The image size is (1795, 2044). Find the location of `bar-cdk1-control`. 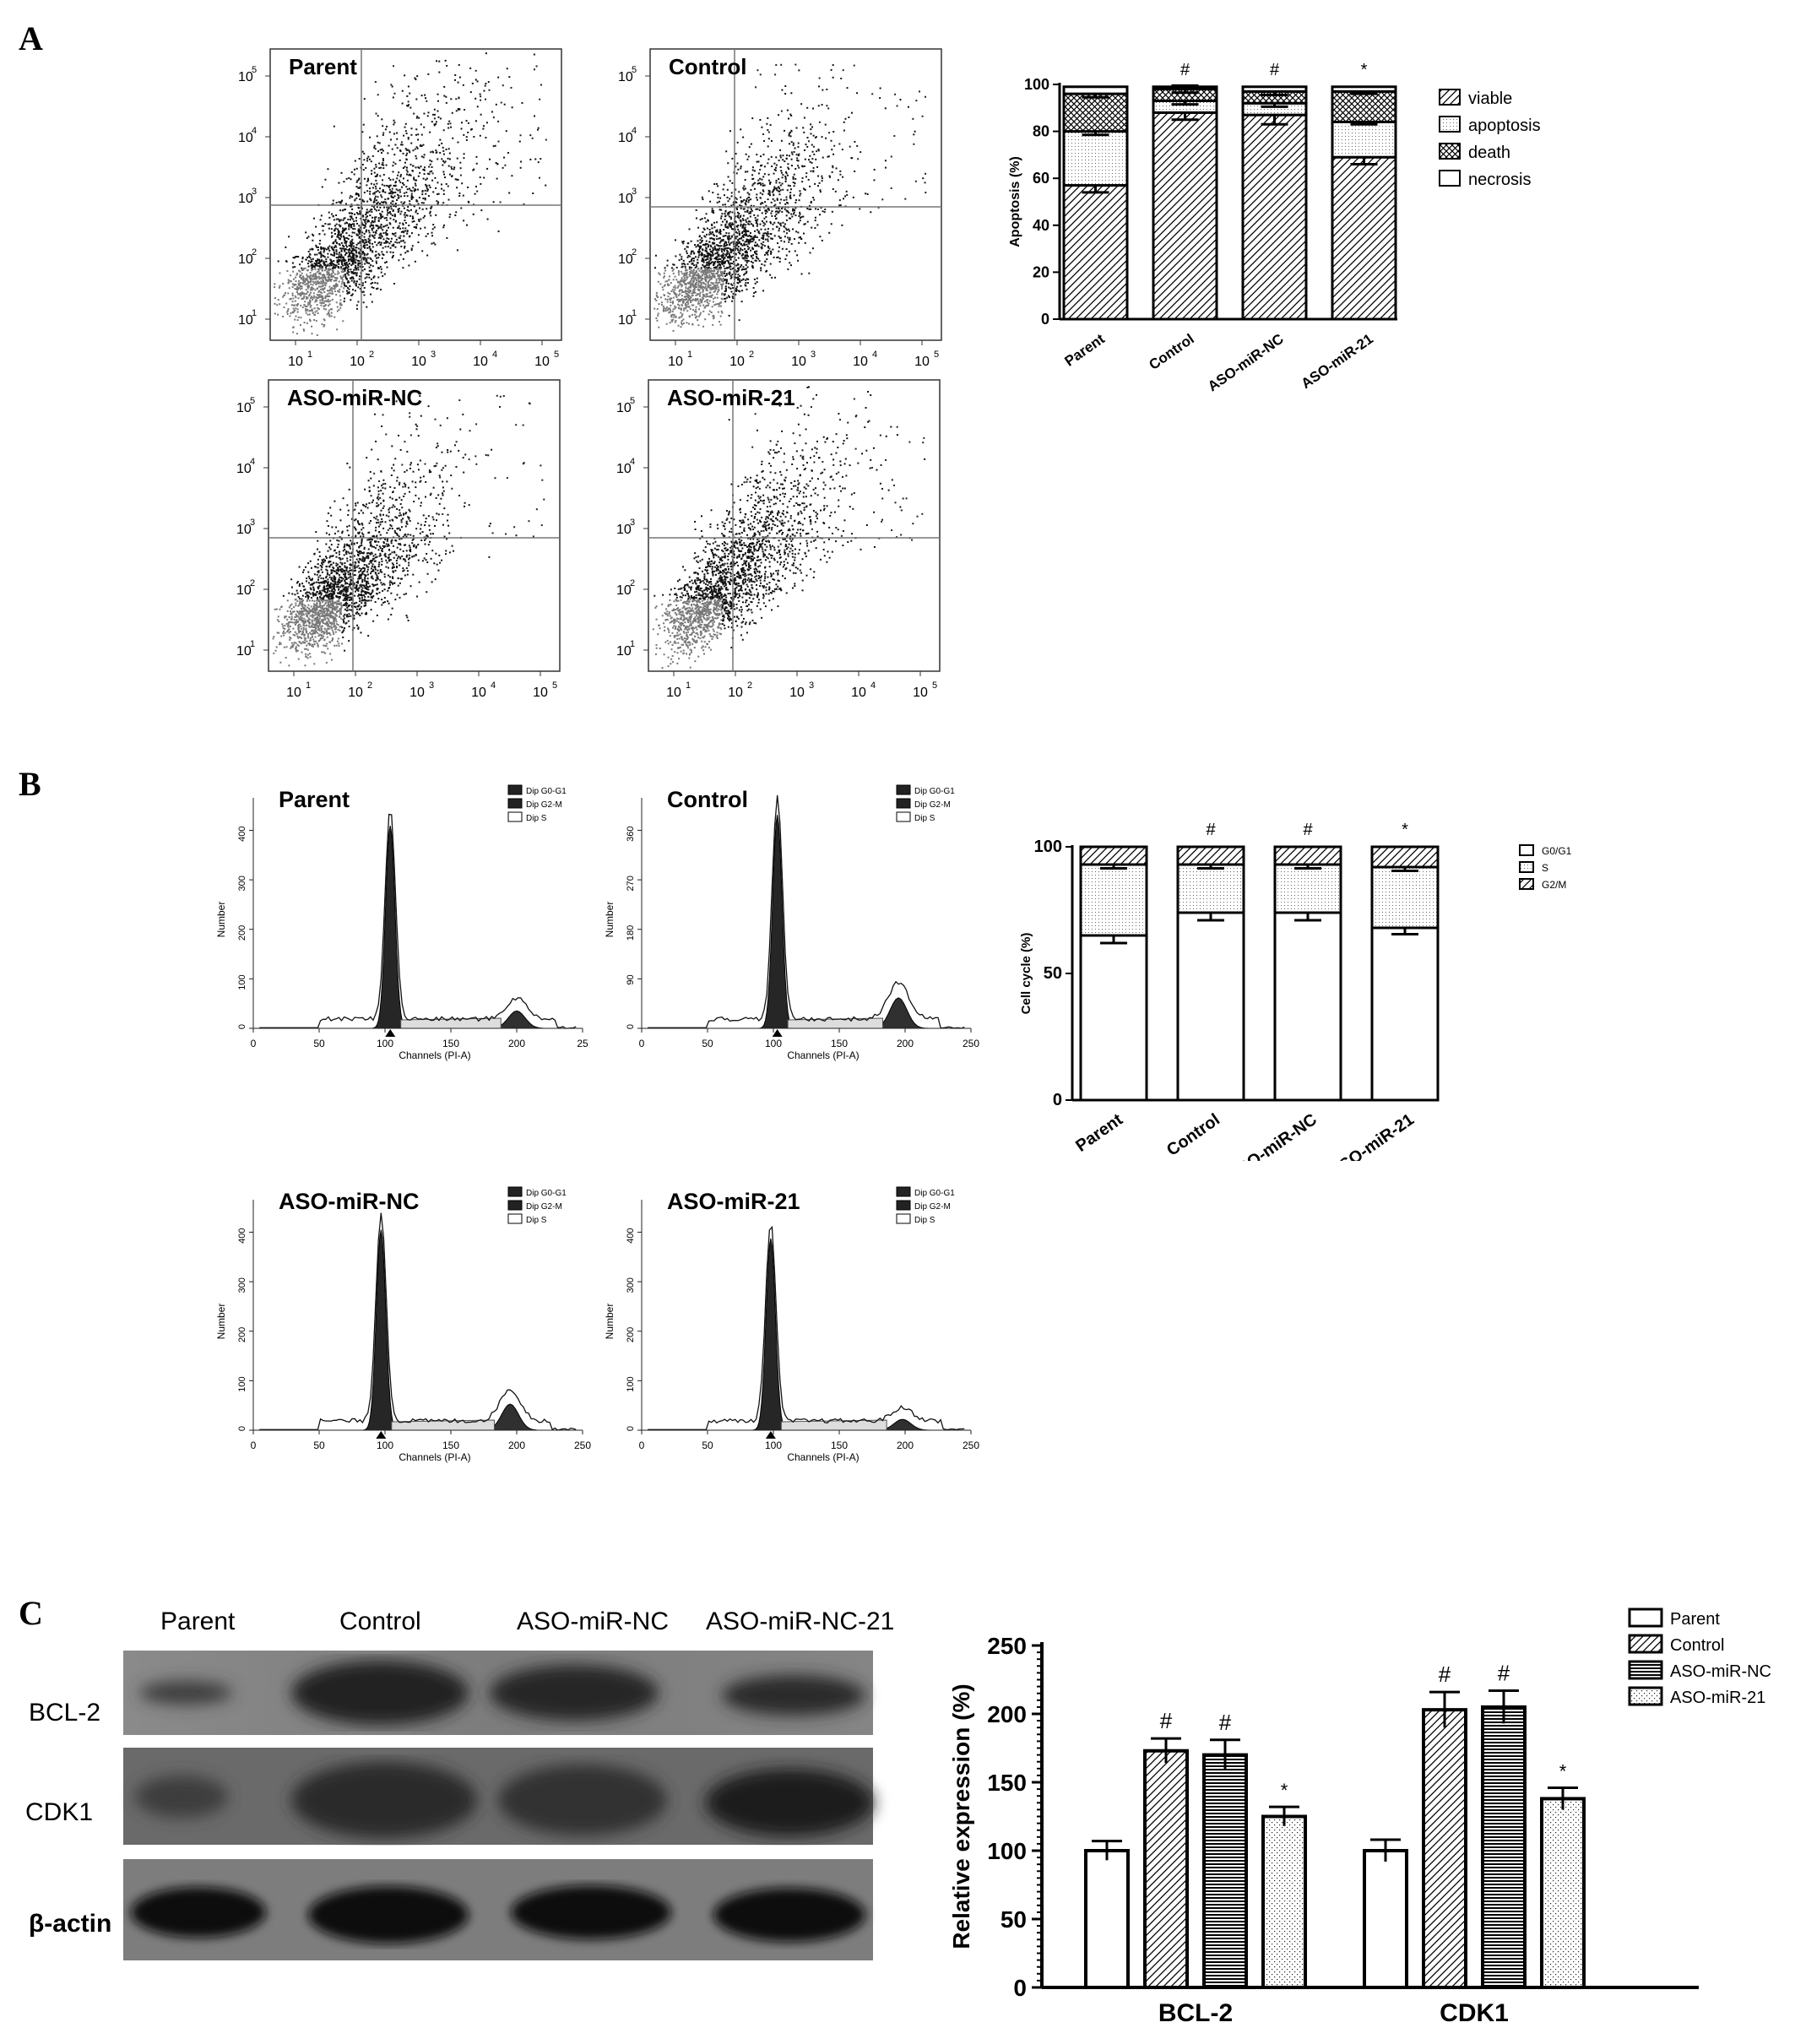

bar-cdk1-control is located at coordinates (1444, 1848).